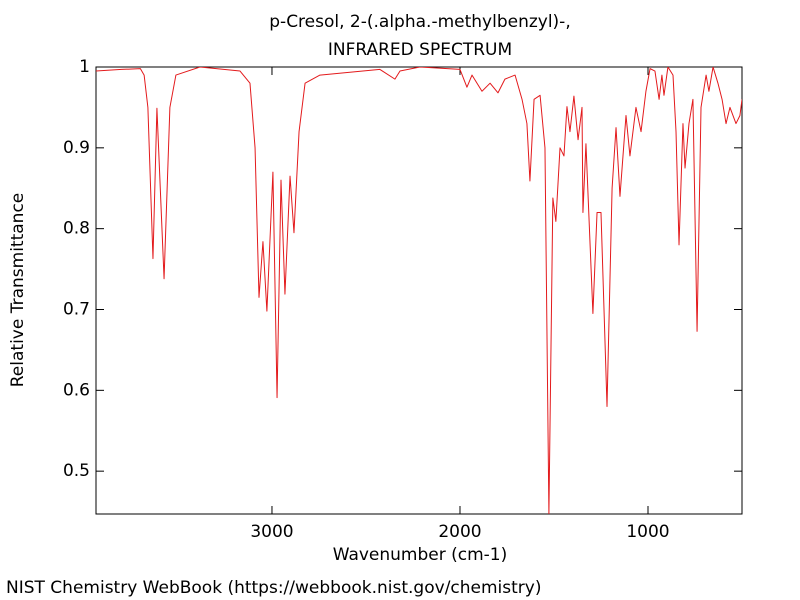 Image resolution: width=800 pixels, height=600 pixels. I want to click on y-tick-label: 0.8, so click(76, 229).